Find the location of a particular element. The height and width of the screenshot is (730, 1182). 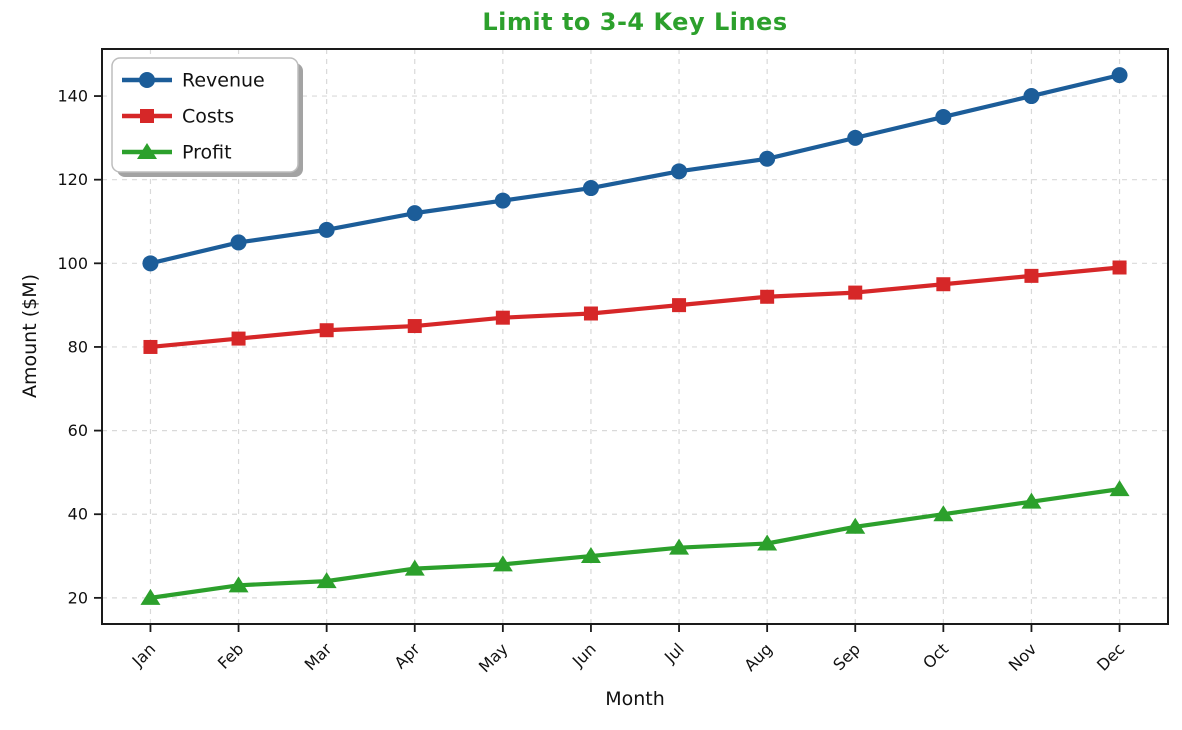

legend-circle-icon is located at coordinates (147, 80).